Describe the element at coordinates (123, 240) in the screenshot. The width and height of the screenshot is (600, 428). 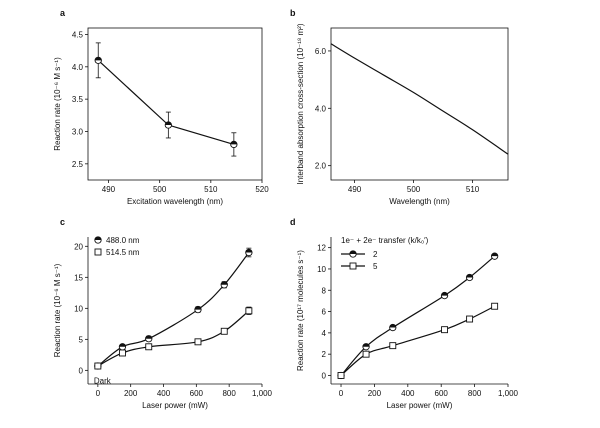
I see `legend-label: 488.0 nm` at that location.